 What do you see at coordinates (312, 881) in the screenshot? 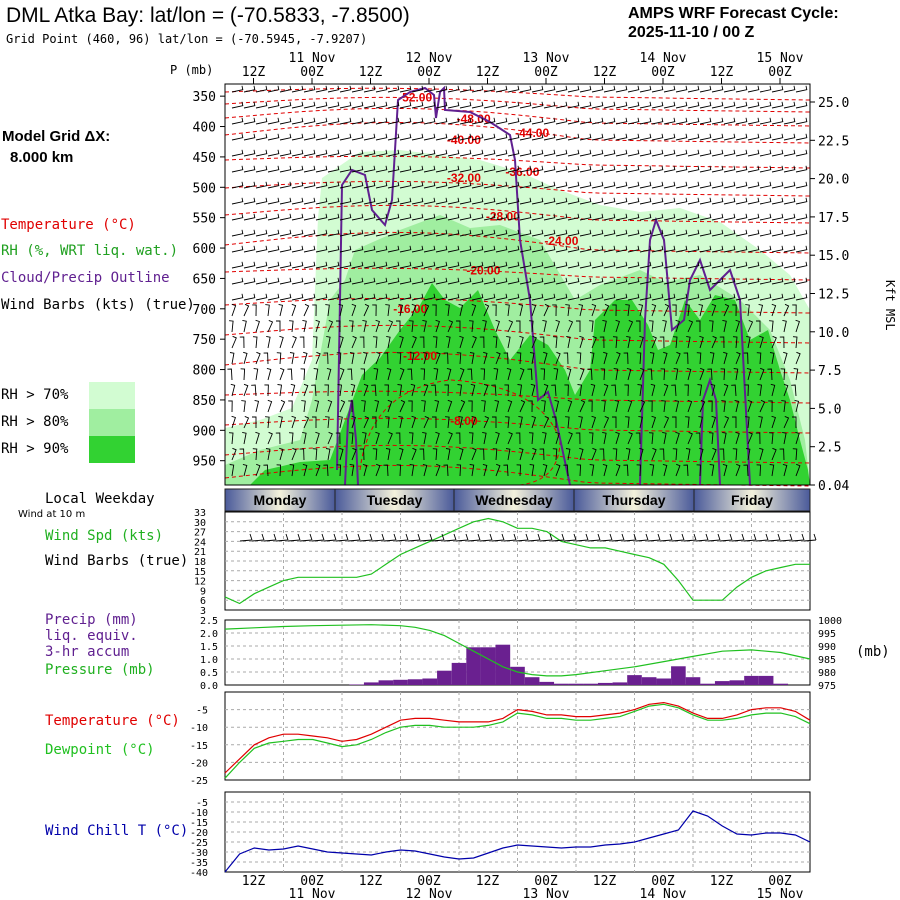
I see `bottom-time-tick-label: 00Z` at bounding box center [312, 881].